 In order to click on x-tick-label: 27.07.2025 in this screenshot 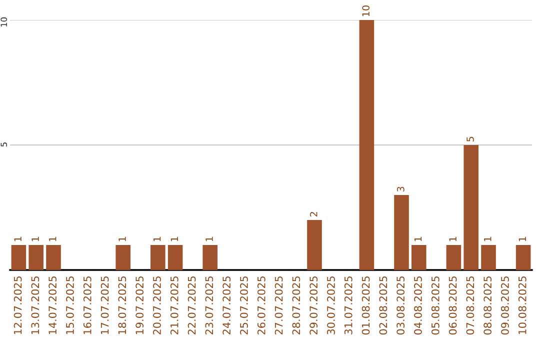, I will do `click(278, 305)`.